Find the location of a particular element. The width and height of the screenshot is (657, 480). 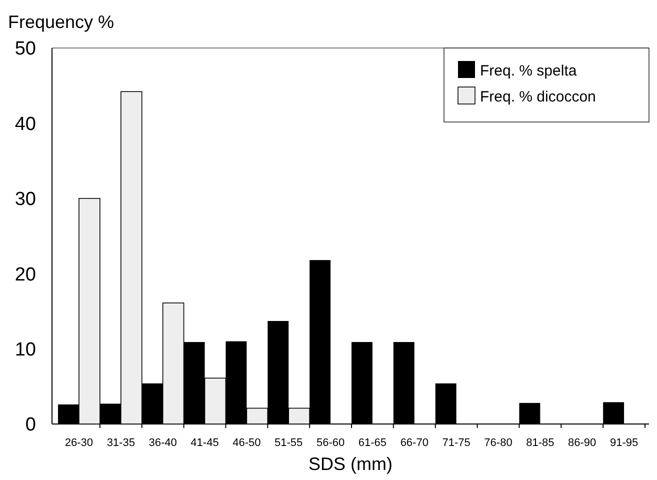

x-tick-label: 71-75 is located at coordinates (456, 443).